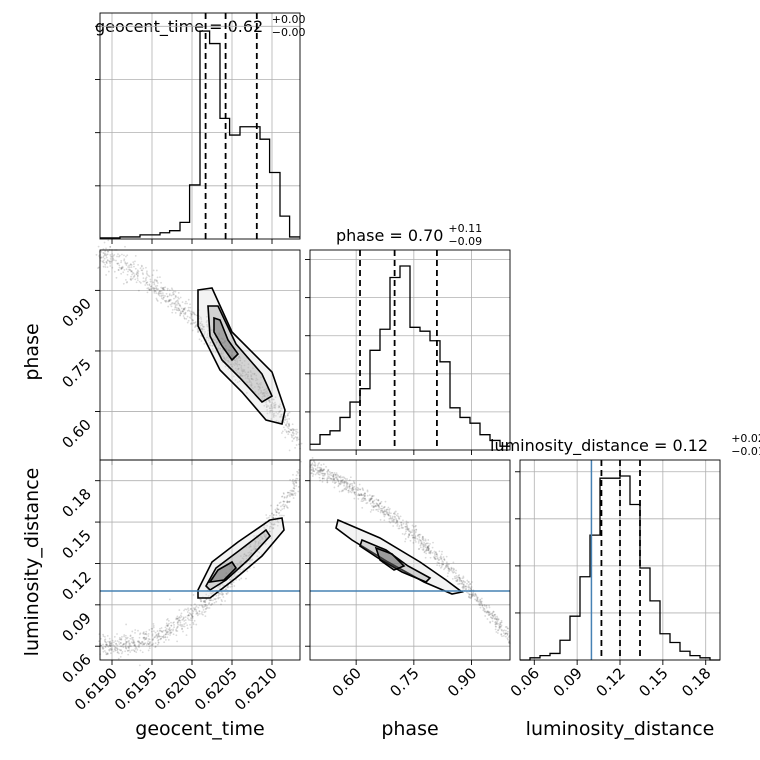 This screenshot has width=760, height=760. Describe the element at coordinates (76, 503) in the screenshot. I see `geo-lum-yticklabel-4: 0.18` at that location.